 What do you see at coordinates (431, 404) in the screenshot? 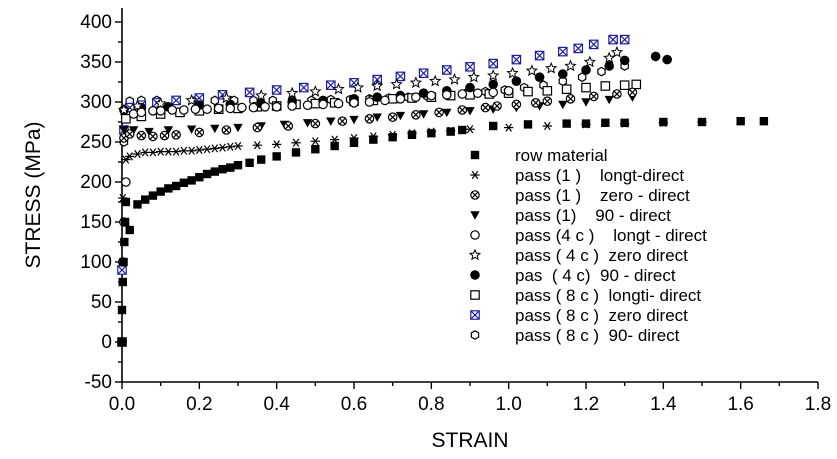
I see `x-tick-label: 0.8` at bounding box center [431, 404].